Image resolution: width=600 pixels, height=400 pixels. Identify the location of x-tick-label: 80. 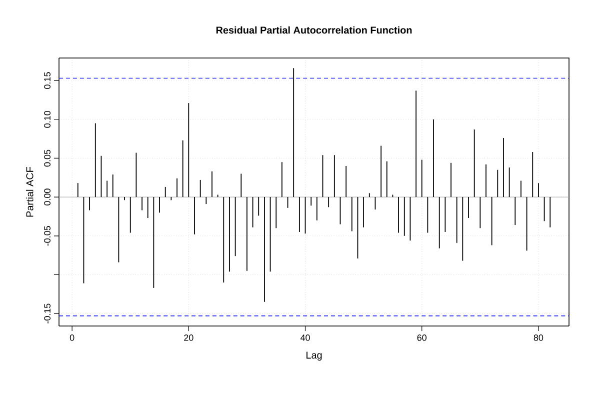
(539, 337).